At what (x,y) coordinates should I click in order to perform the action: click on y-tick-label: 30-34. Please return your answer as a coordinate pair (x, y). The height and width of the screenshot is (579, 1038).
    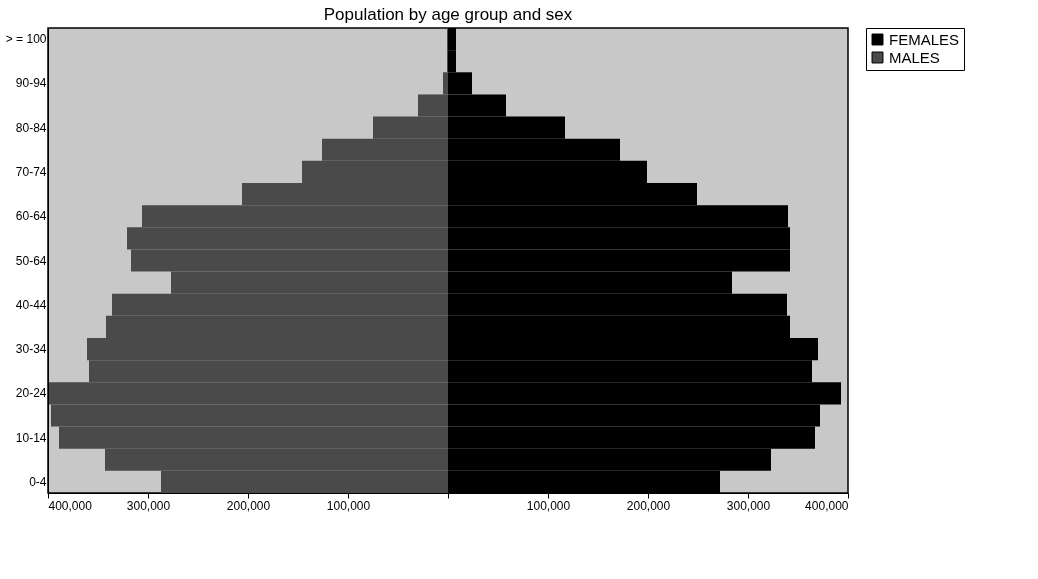
    Looking at the image, I should click on (31, 349).